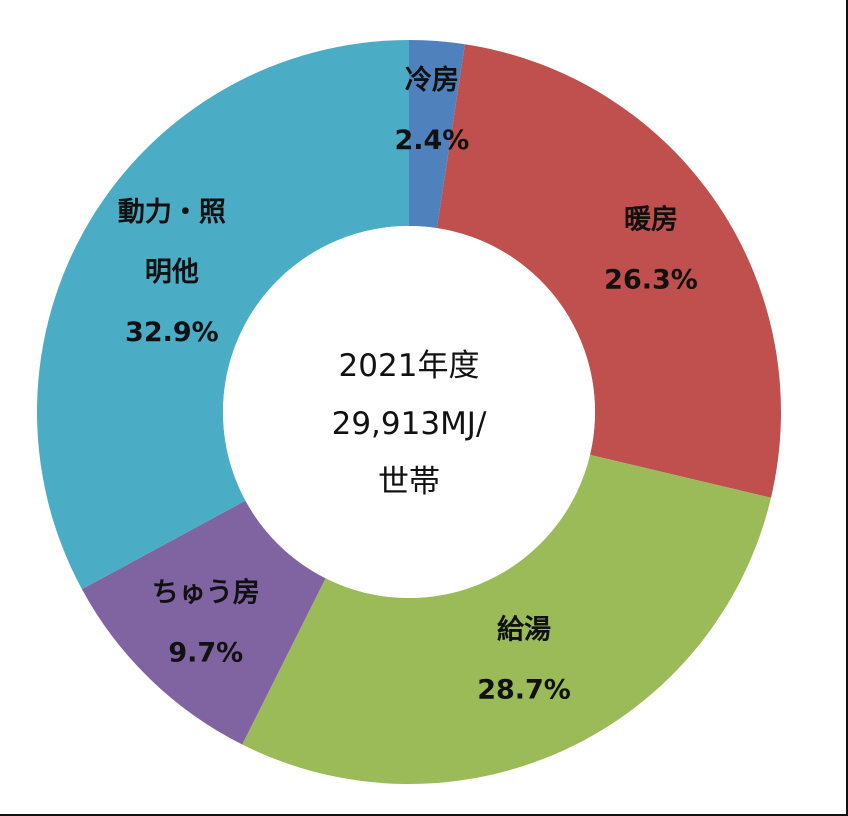  I want to click on slice-name-label-1-0: 暖房, so click(651, 220).